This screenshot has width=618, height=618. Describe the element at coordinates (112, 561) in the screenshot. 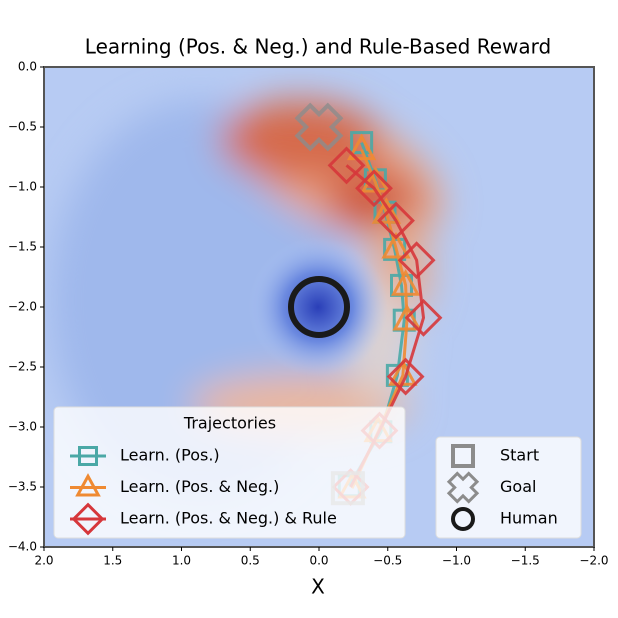

I see `x-tick-label: 1.5` at that location.